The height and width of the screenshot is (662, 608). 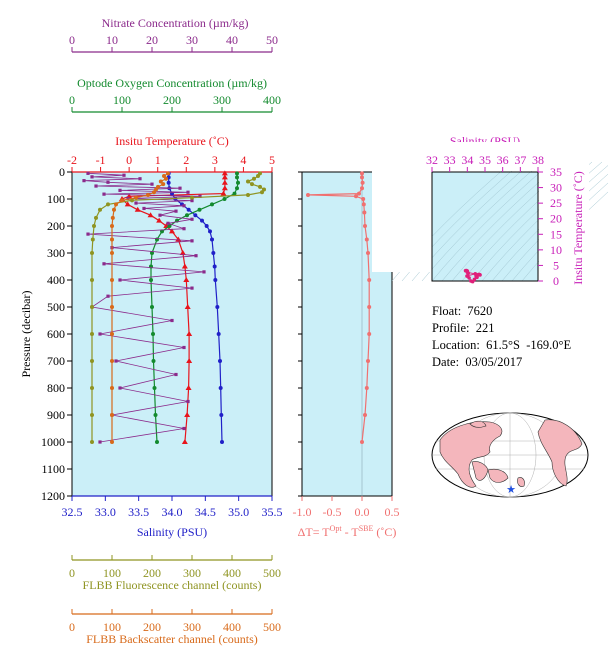 What do you see at coordinates (56, 415) in the screenshot?
I see `pressure-tick: 900` at bounding box center [56, 415].